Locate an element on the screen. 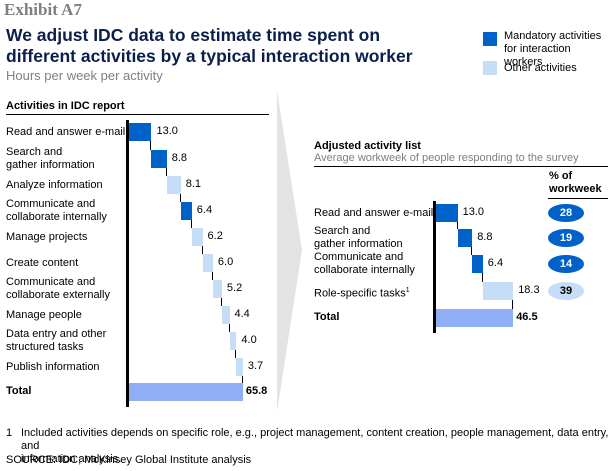 This screenshot has width=608, height=471. category-label: Communicate and collaborate internally is located at coordinates (56, 211).